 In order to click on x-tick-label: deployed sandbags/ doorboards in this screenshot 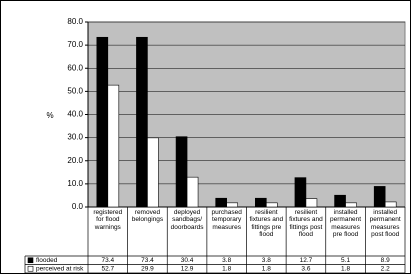, I will do `click(187, 220)`.